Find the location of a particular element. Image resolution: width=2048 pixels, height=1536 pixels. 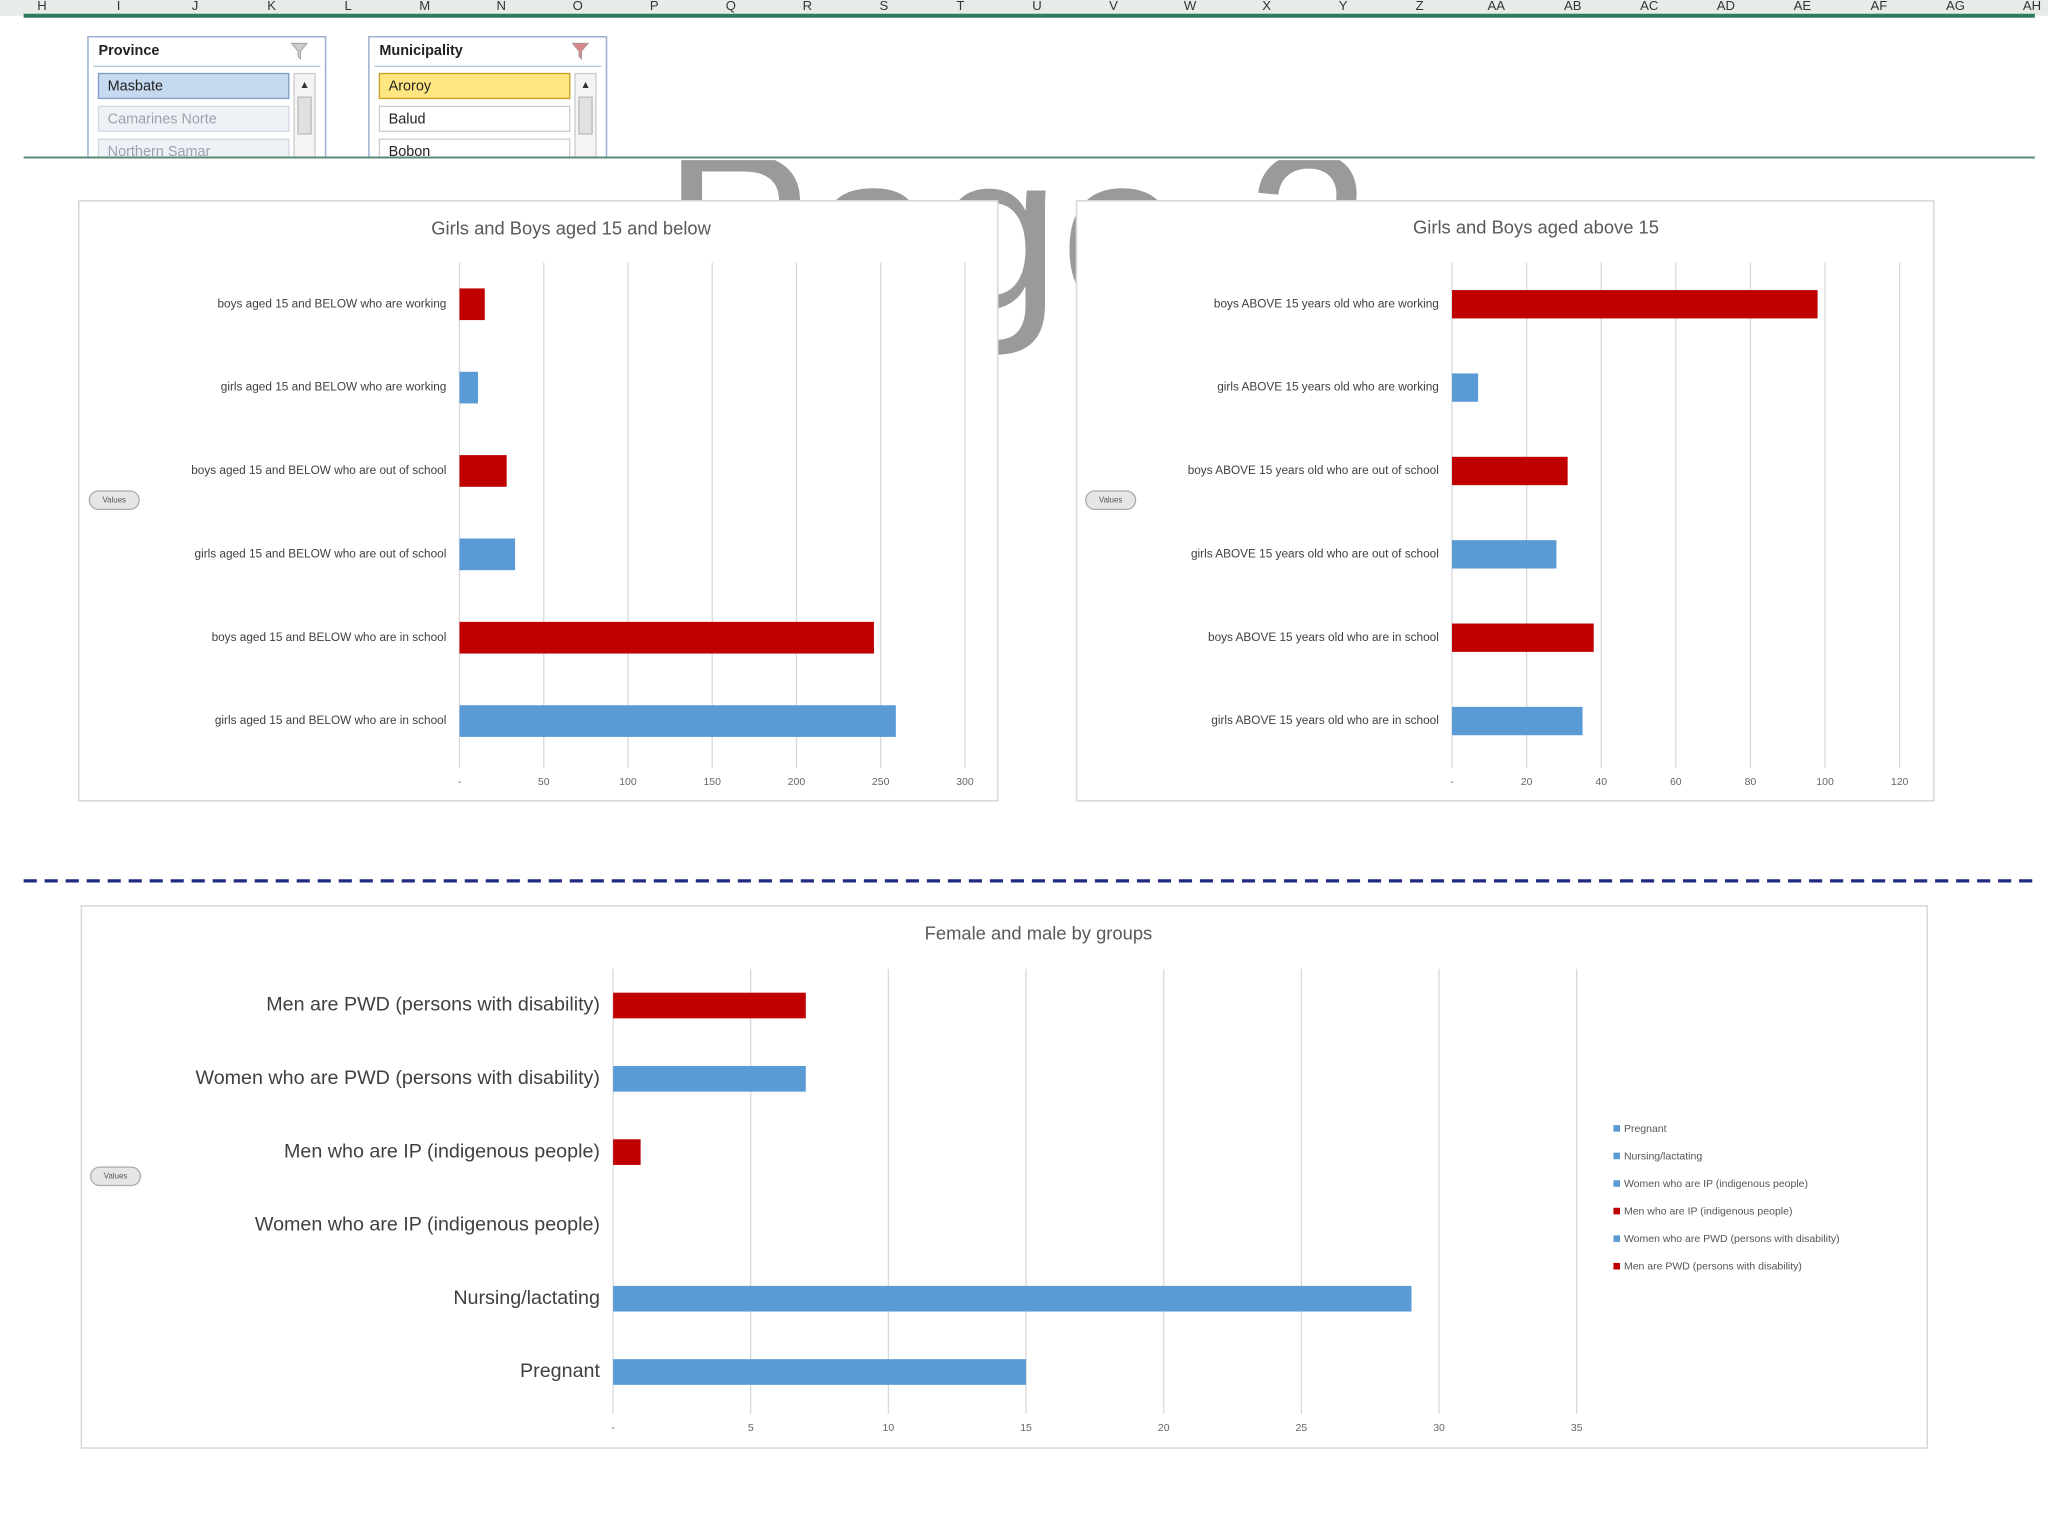

column-header: AH is located at coordinates (2032, 6).